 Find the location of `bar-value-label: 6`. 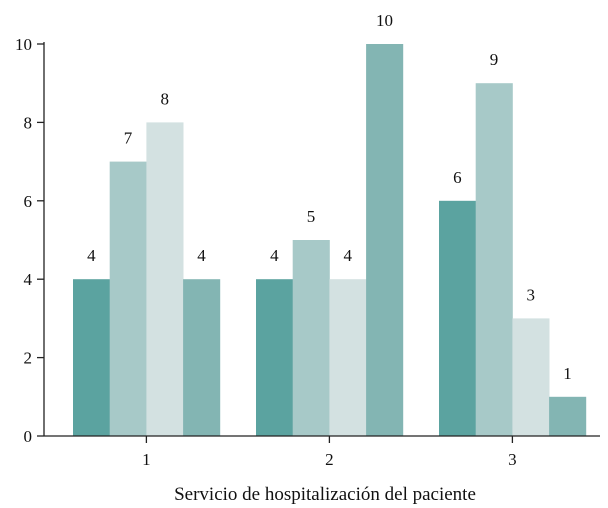

bar-value-label: 6 is located at coordinates (457, 177).